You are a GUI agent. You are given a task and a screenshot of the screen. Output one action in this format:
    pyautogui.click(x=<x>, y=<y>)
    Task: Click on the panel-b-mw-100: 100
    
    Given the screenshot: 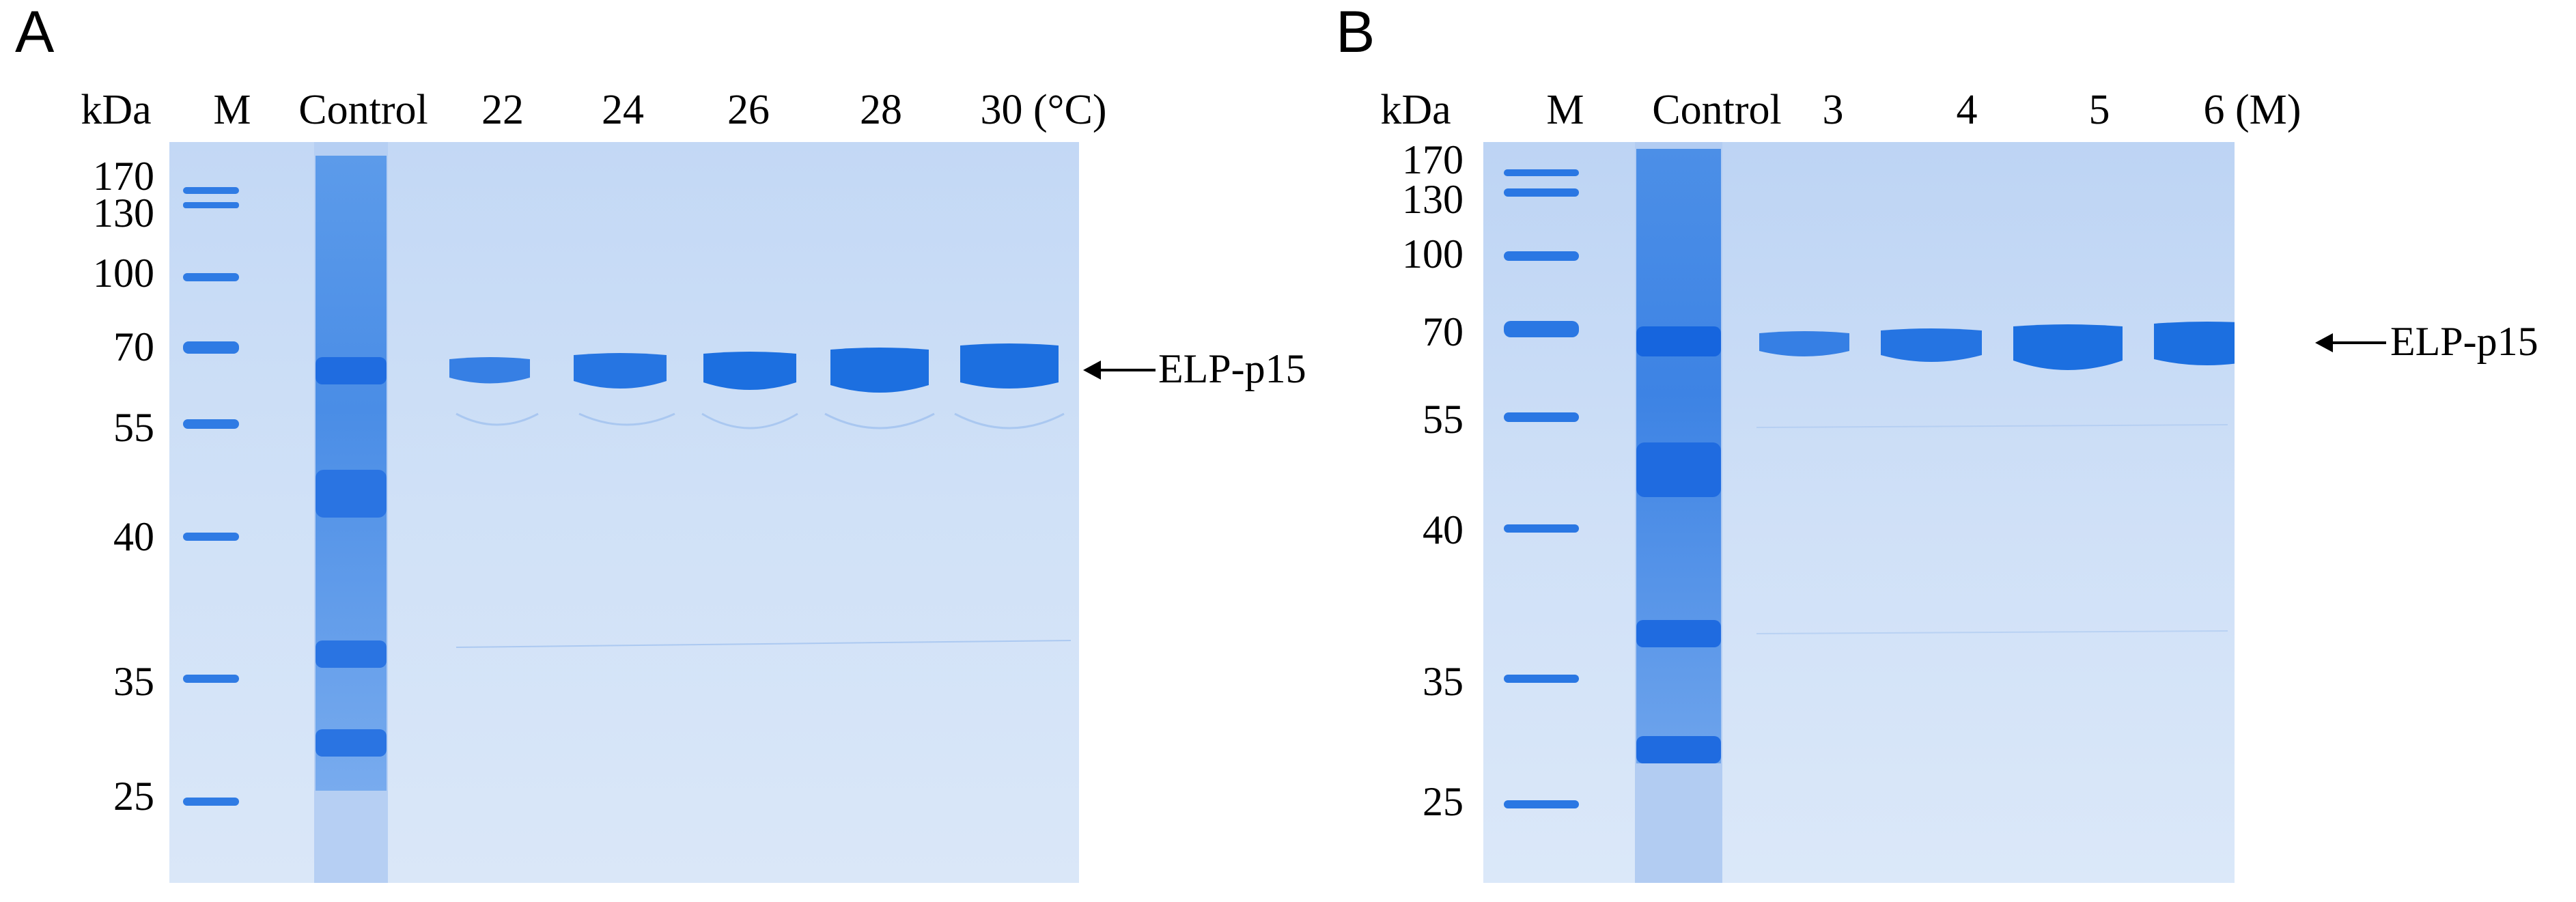 What is the action you would take?
    pyautogui.click(x=1433, y=254)
    